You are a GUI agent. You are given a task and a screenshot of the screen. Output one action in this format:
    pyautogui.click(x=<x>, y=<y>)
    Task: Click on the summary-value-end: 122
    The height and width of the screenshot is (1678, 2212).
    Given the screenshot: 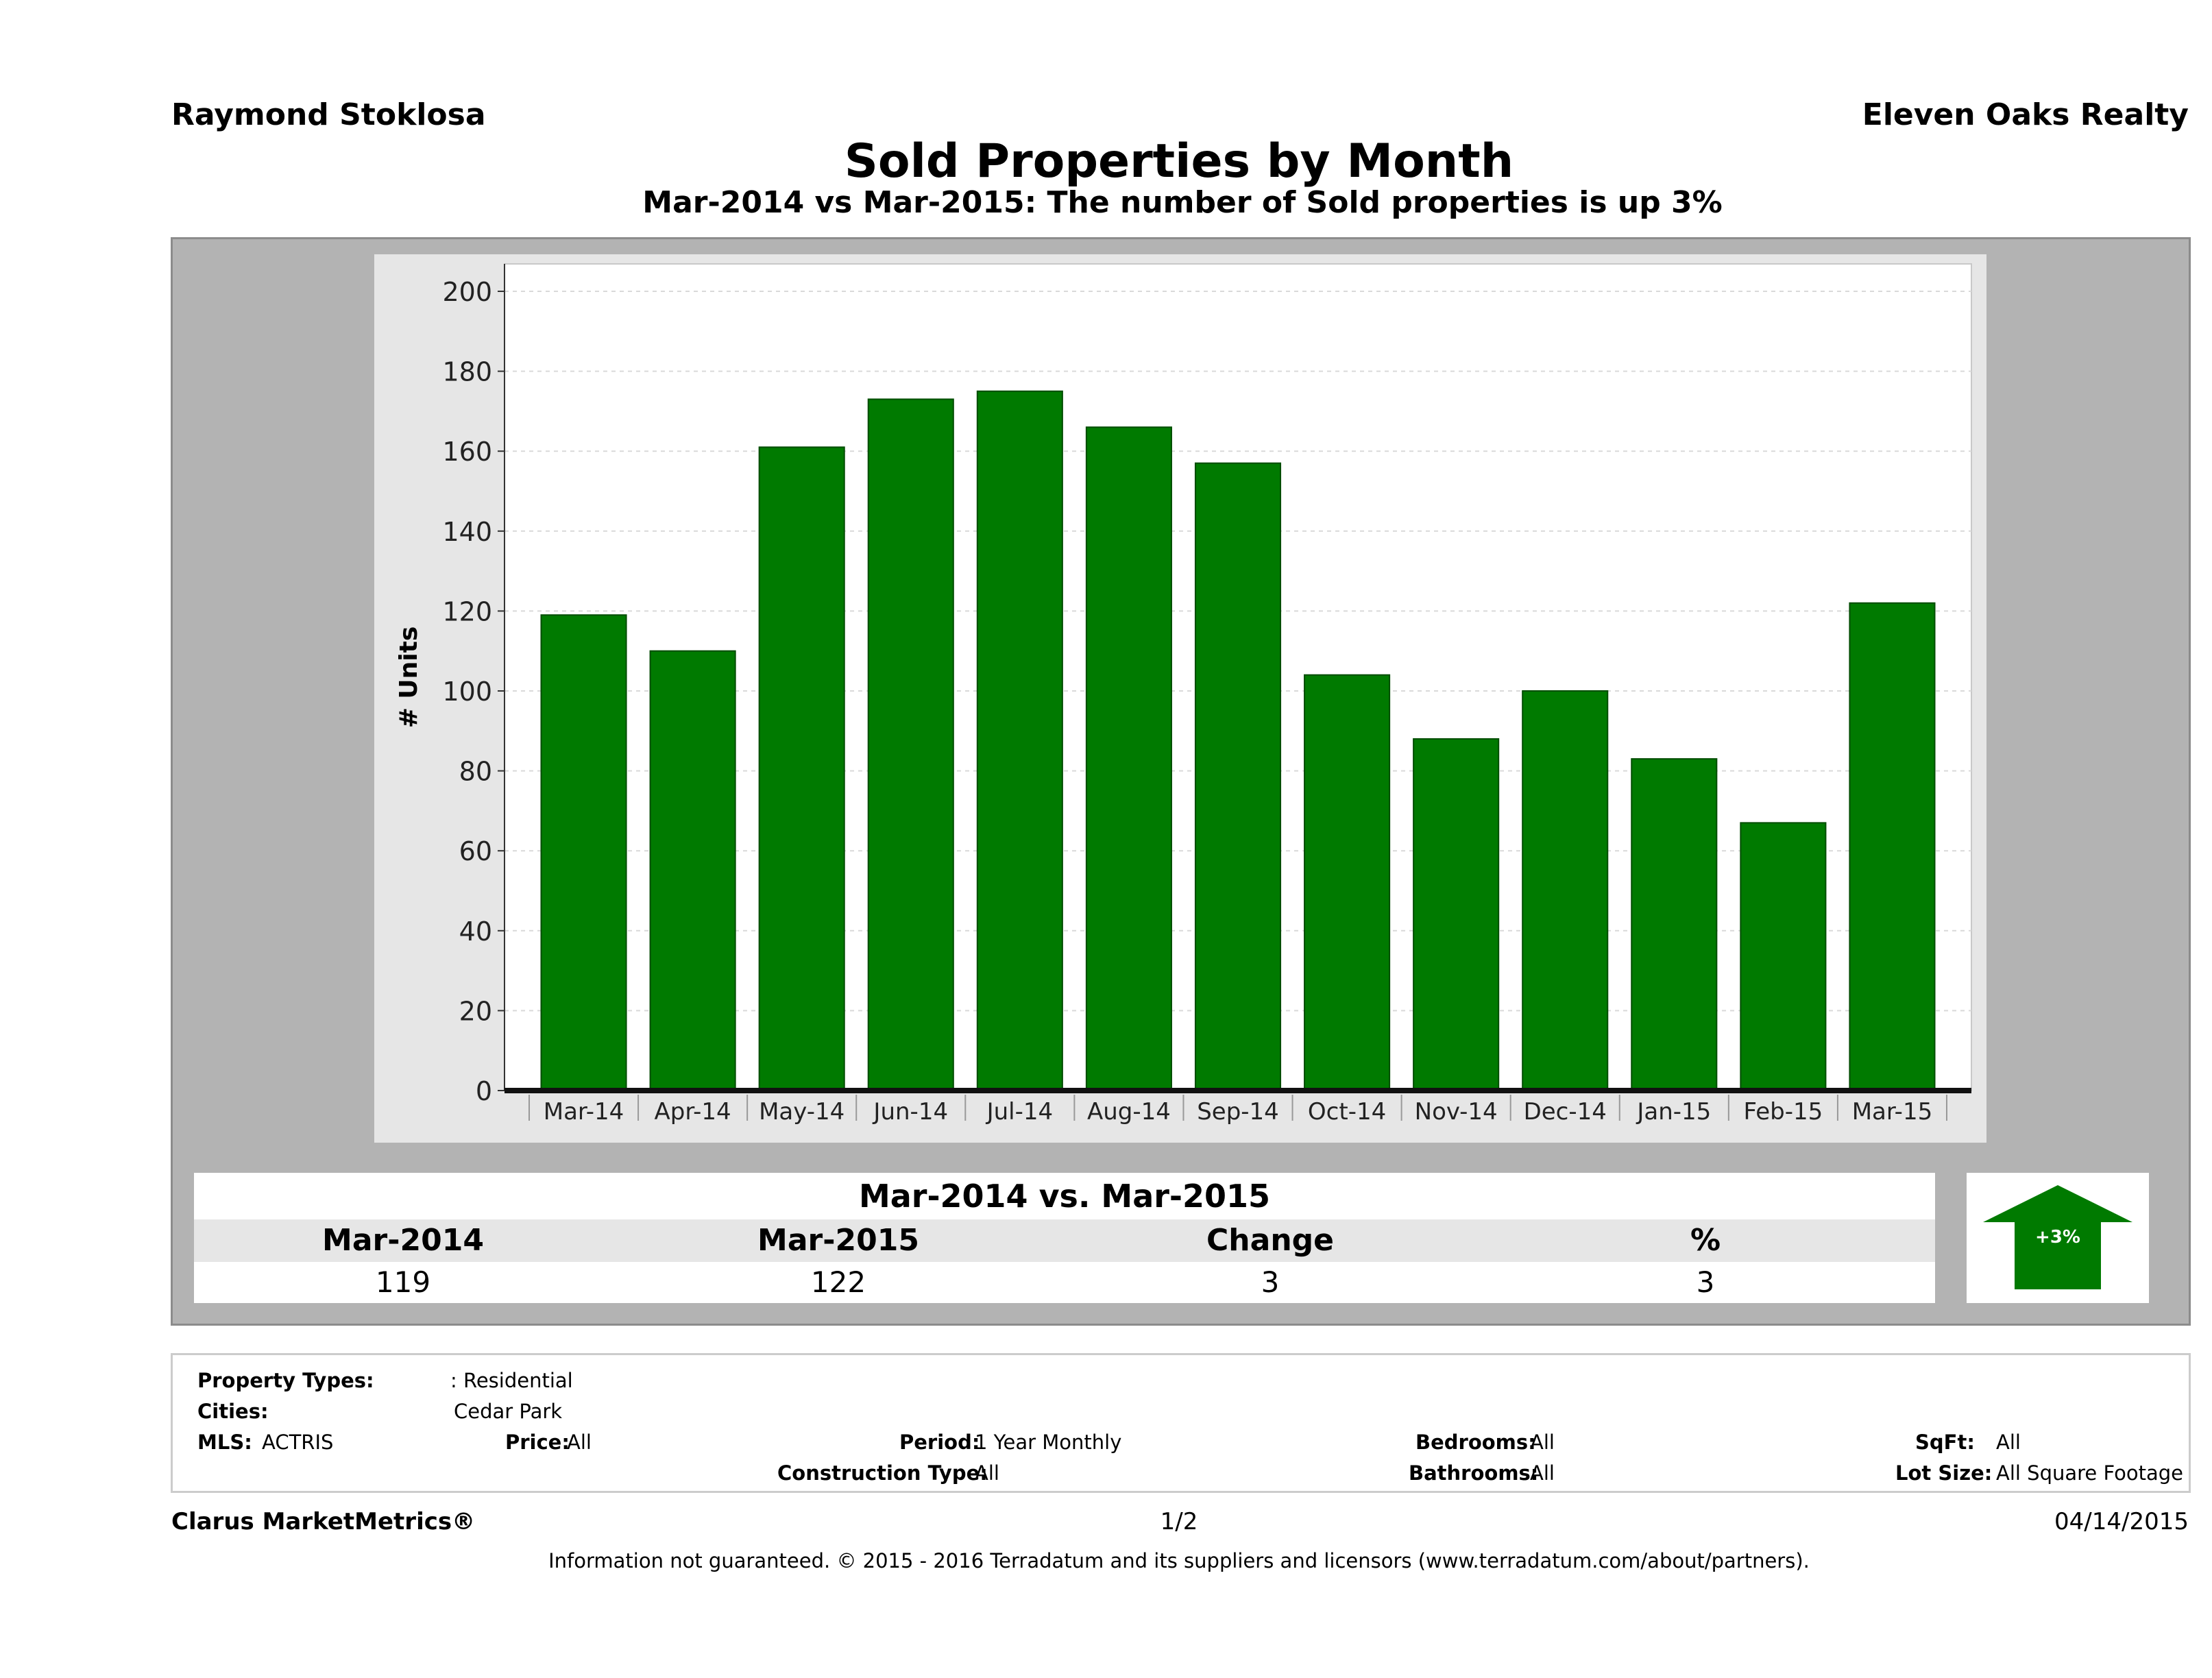 What is the action you would take?
    pyautogui.click(x=838, y=1282)
    